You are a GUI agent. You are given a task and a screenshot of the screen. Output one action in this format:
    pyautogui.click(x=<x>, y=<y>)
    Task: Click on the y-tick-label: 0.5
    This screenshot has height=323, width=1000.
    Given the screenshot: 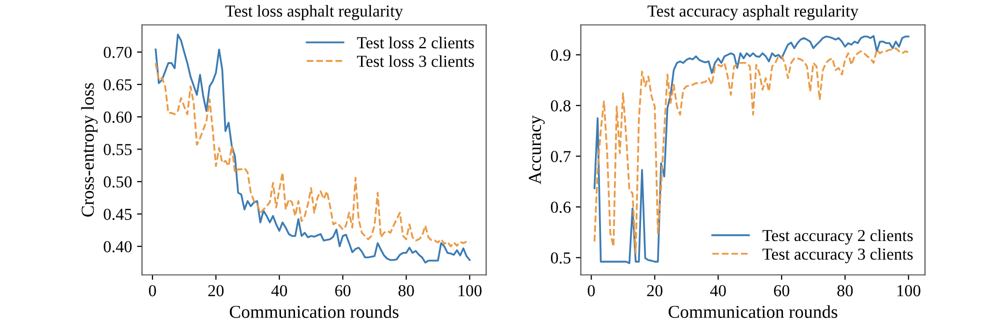 What is the action you would take?
    pyautogui.click(x=560, y=258)
    